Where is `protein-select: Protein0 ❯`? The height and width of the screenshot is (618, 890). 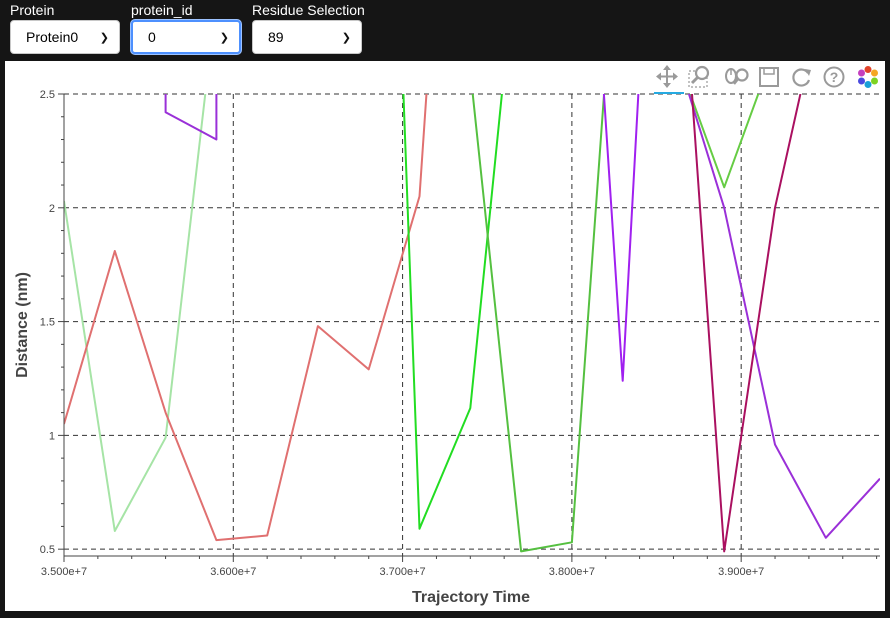
protein-select: Protein0 ❯ is located at coordinates (65, 37).